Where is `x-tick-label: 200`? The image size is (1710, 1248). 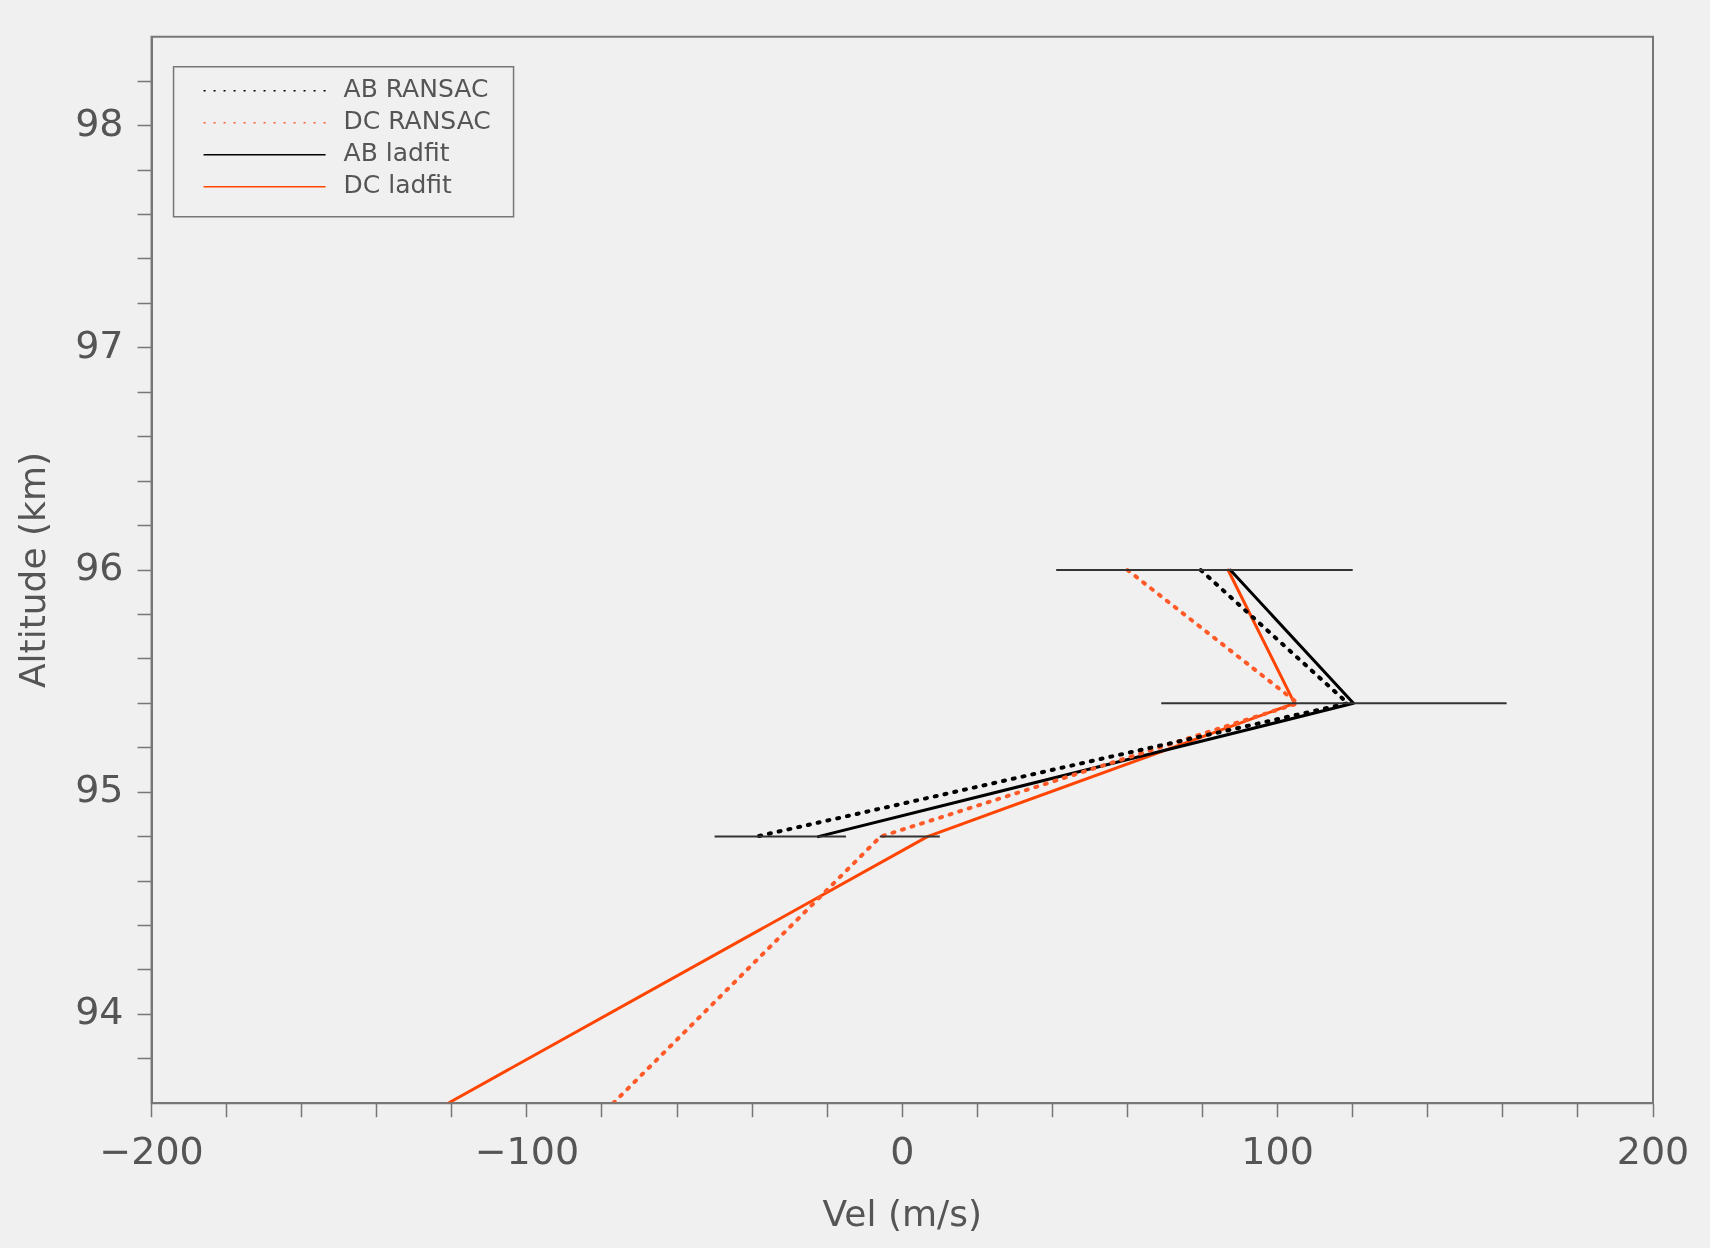 x-tick-label: 200 is located at coordinates (1653, 1150).